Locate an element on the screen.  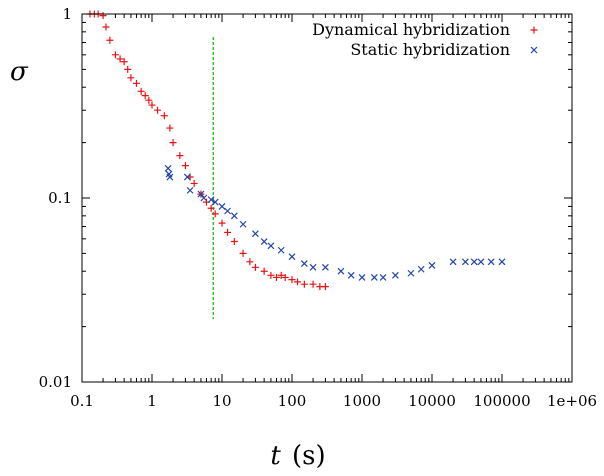
legend-label: Dynamical hybridization is located at coordinates (411, 29).